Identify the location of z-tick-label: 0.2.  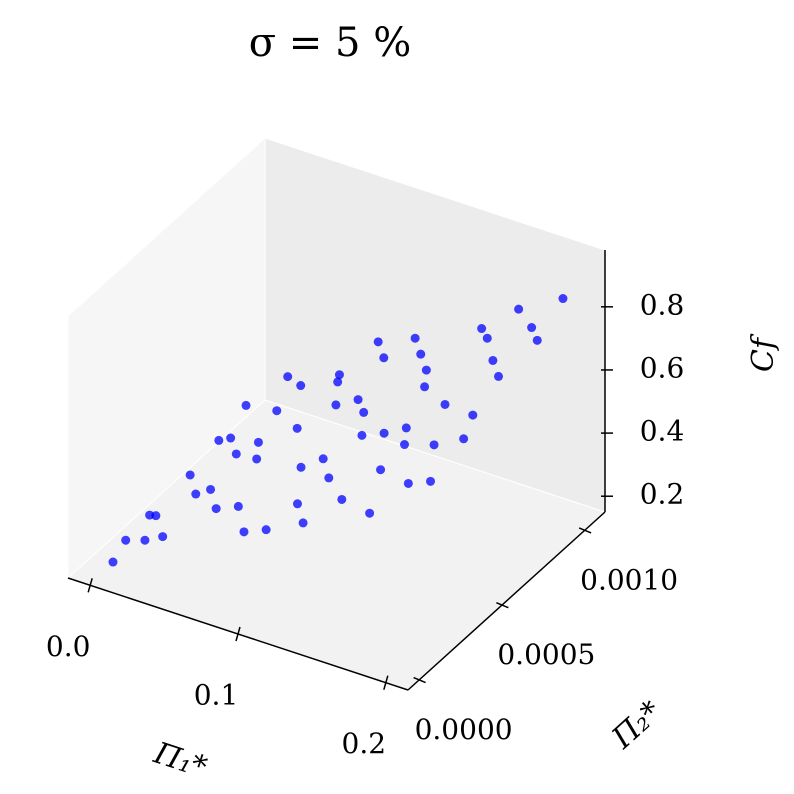
(662, 494).